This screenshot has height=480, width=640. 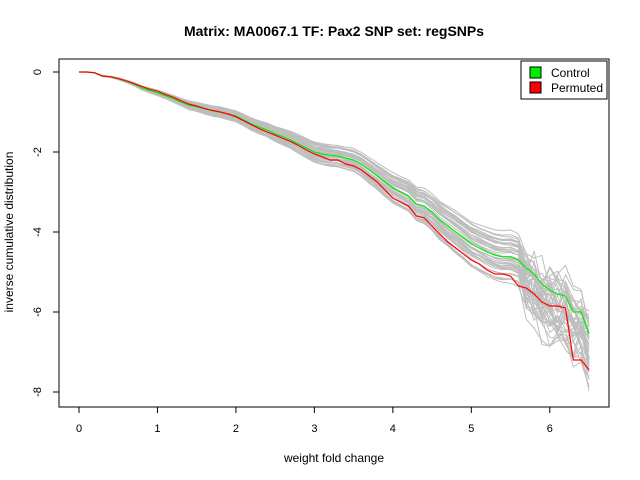 What do you see at coordinates (333, 458) in the screenshot?
I see `x-axis-label: weight fold change` at bounding box center [333, 458].